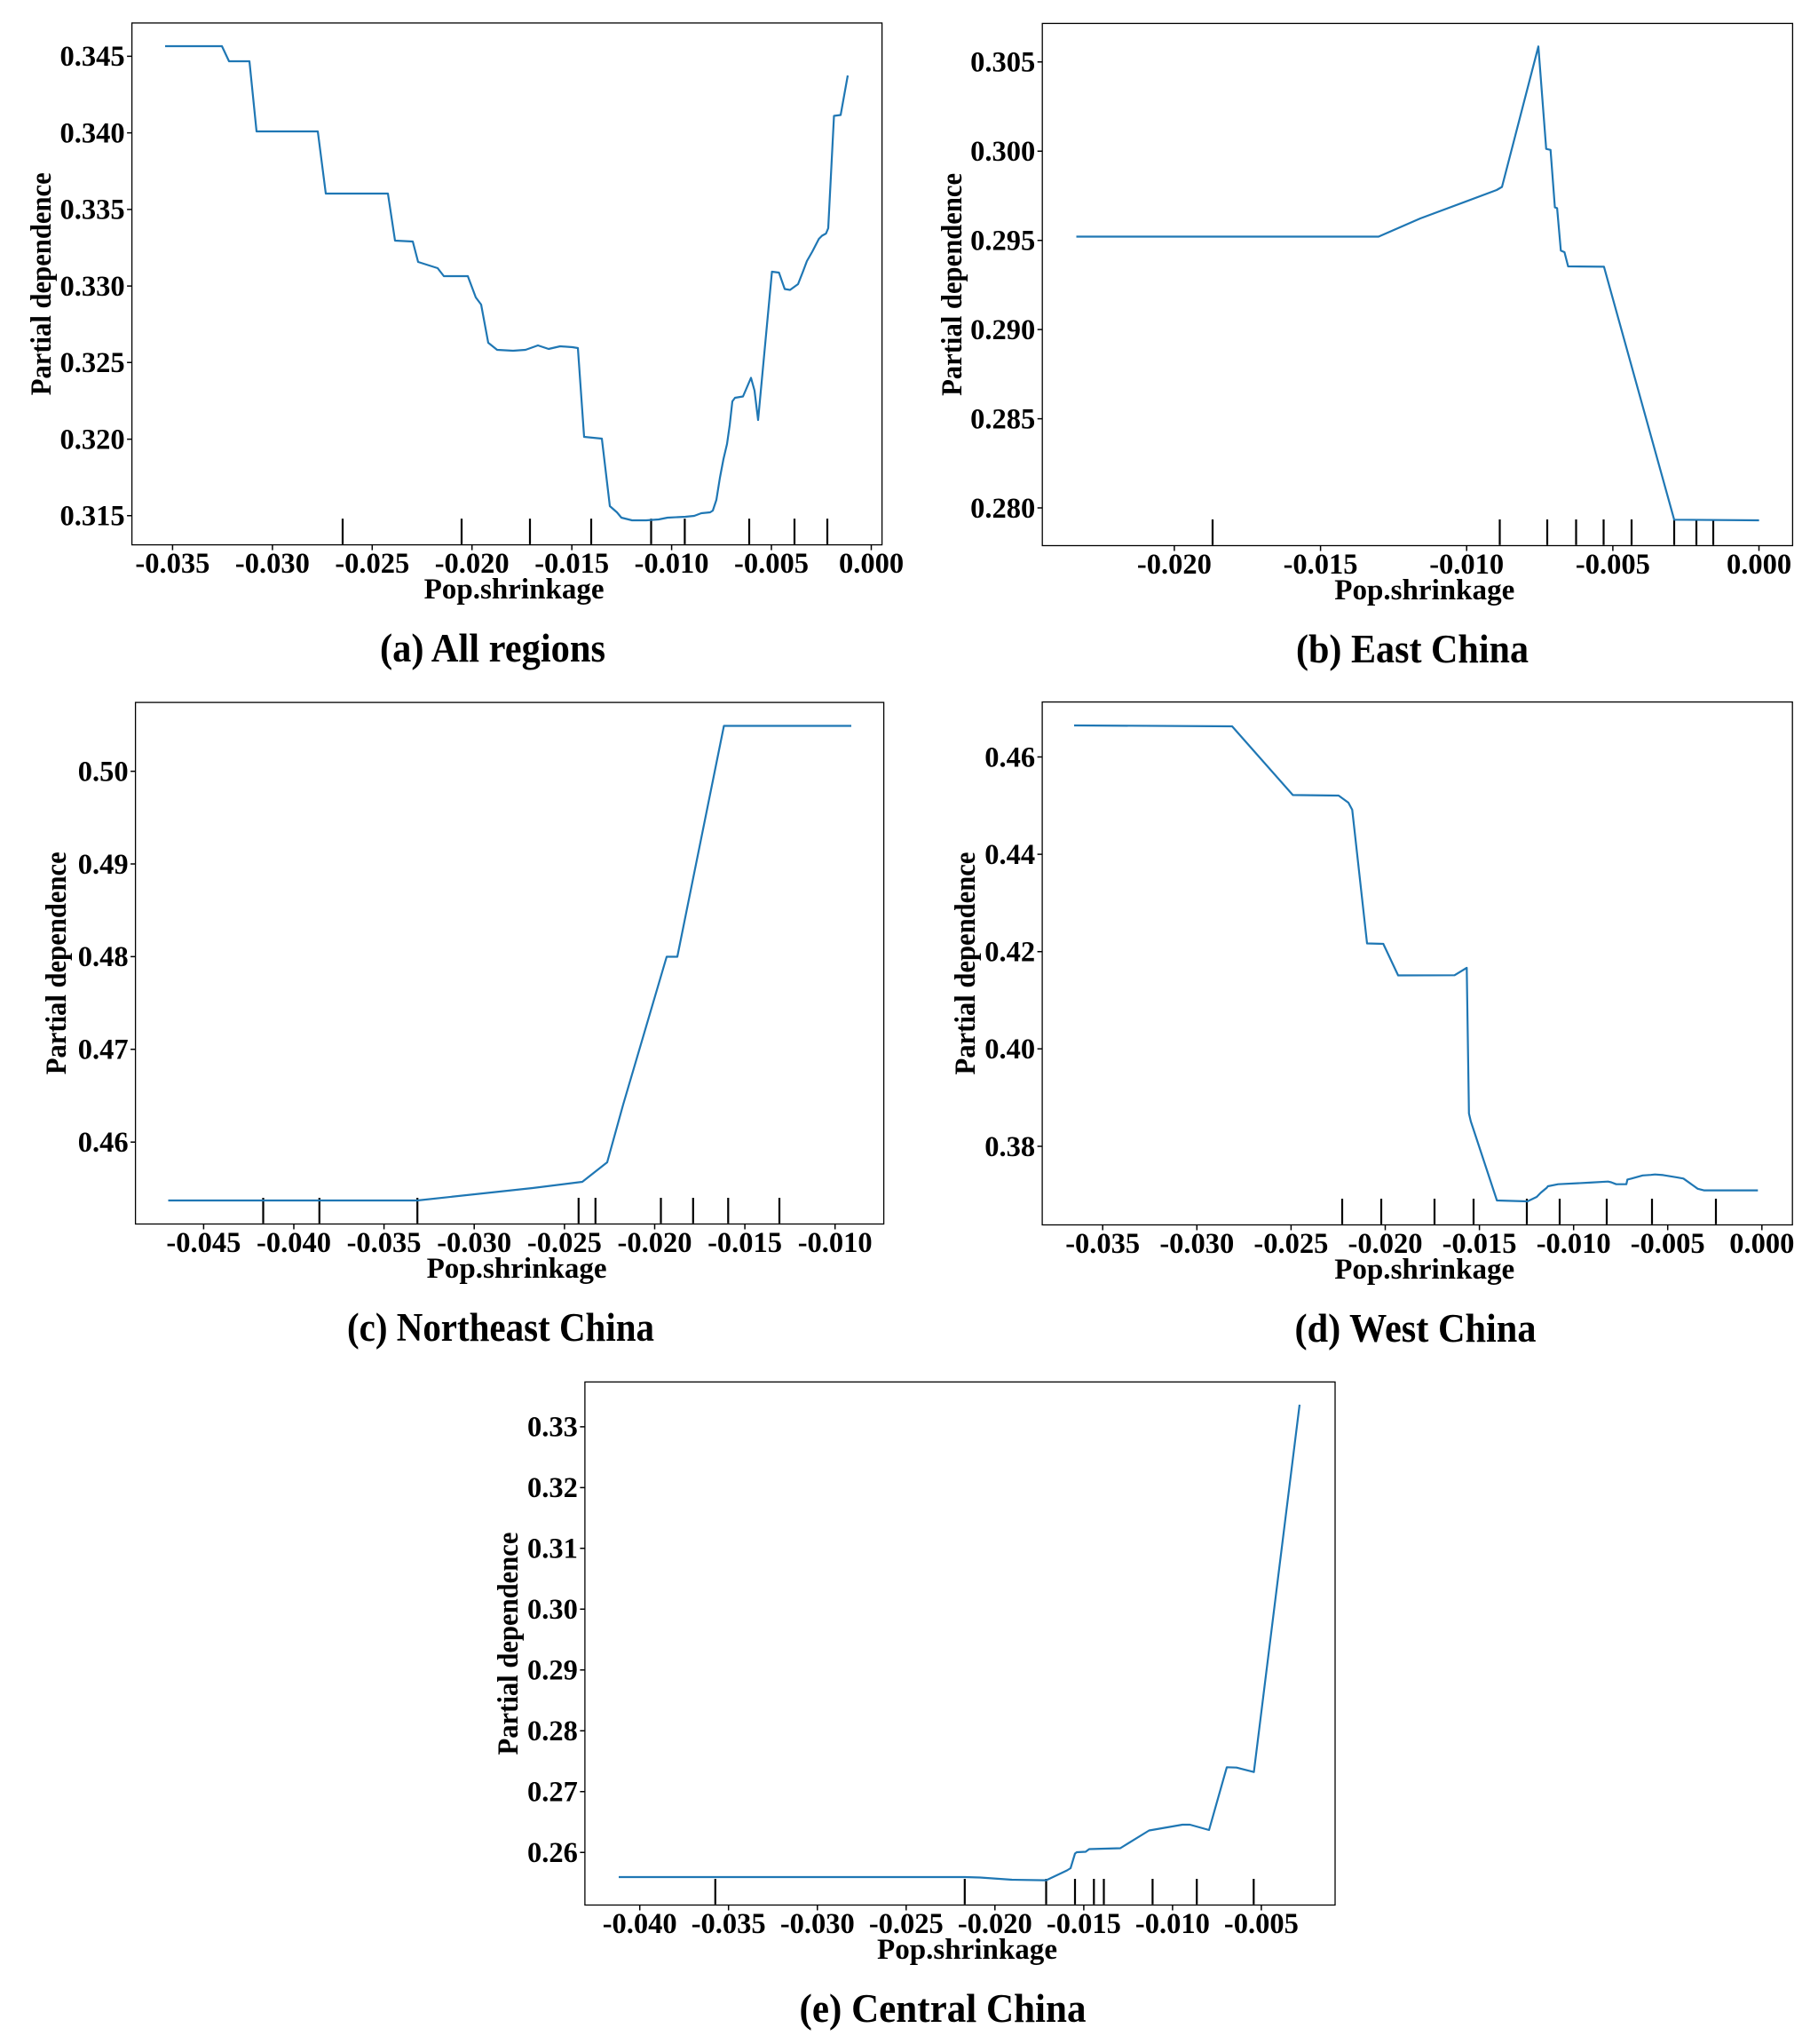  I want to click on svg-text: 0.27, so click(552, 1793).